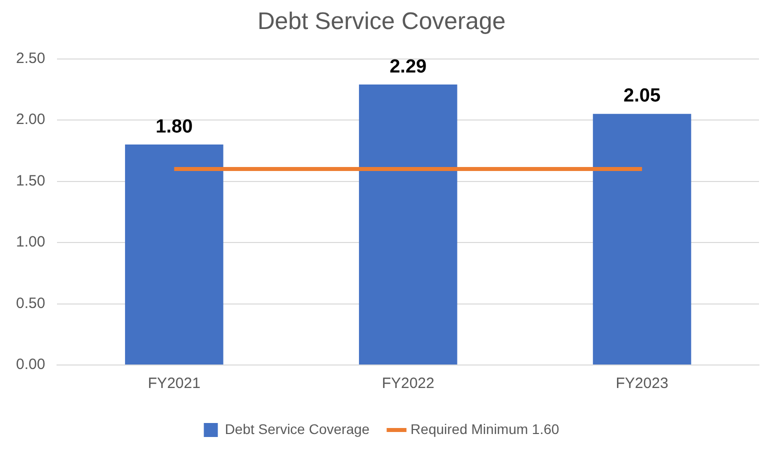 The height and width of the screenshot is (451, 771). Describe the element at coordinates (31, 58) in the screenshot. I see `y-tick-label: 2.50` at that location.